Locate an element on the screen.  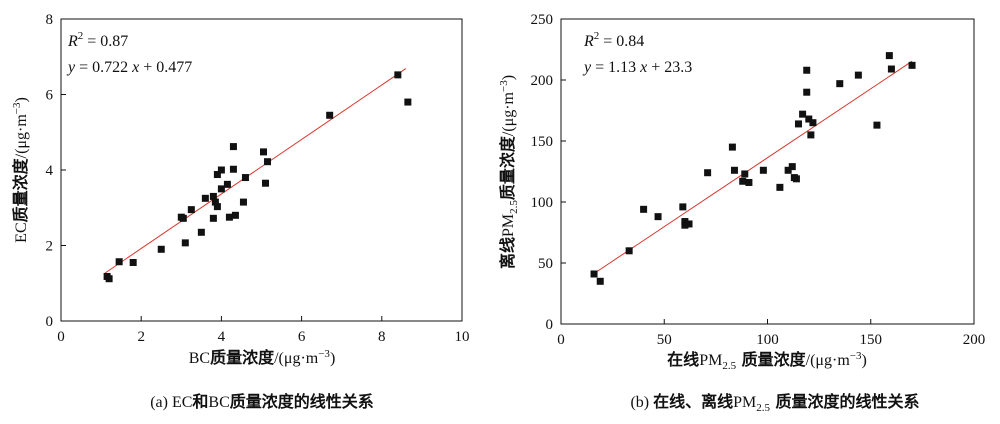
y-tick-label: 200 is located at coordinates (542, 81).